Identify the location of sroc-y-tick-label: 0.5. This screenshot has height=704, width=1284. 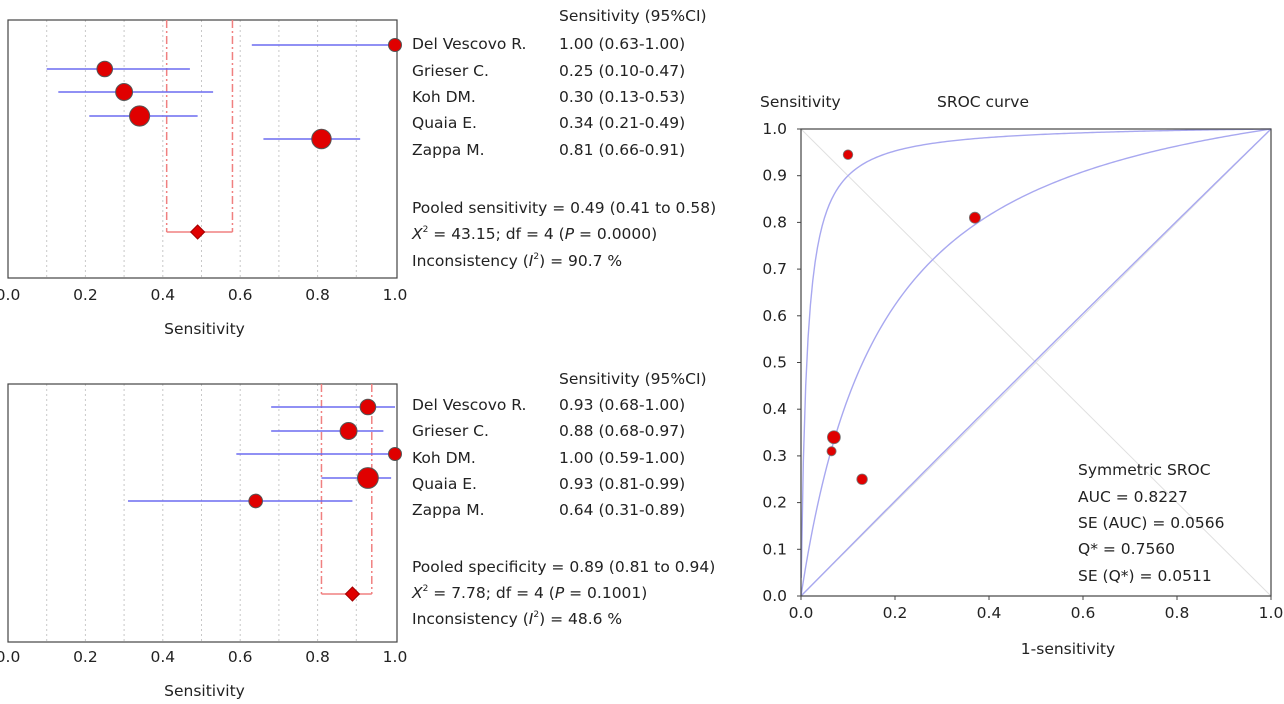
(774, 363).